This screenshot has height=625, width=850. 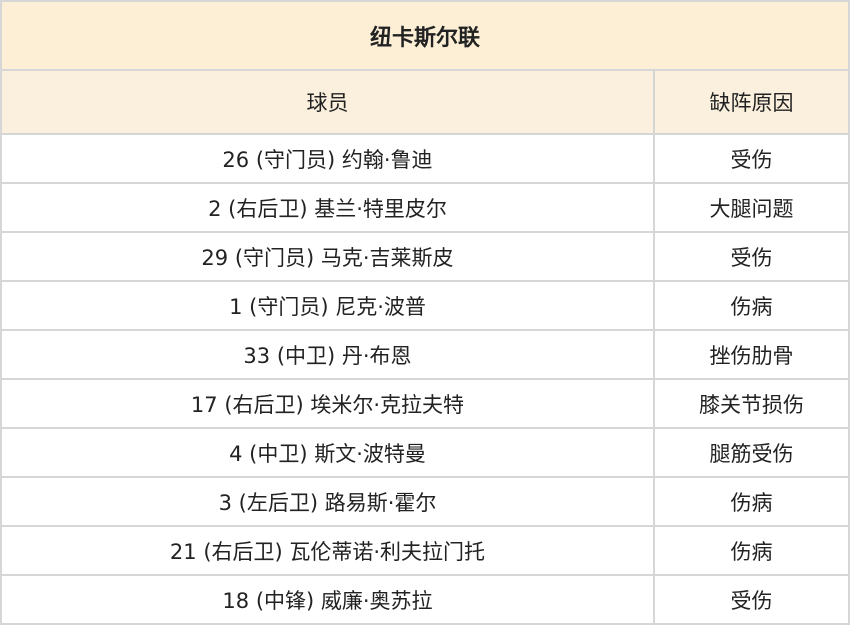 I want to click on column-header-player: 球员, so click(x=327, y=102).